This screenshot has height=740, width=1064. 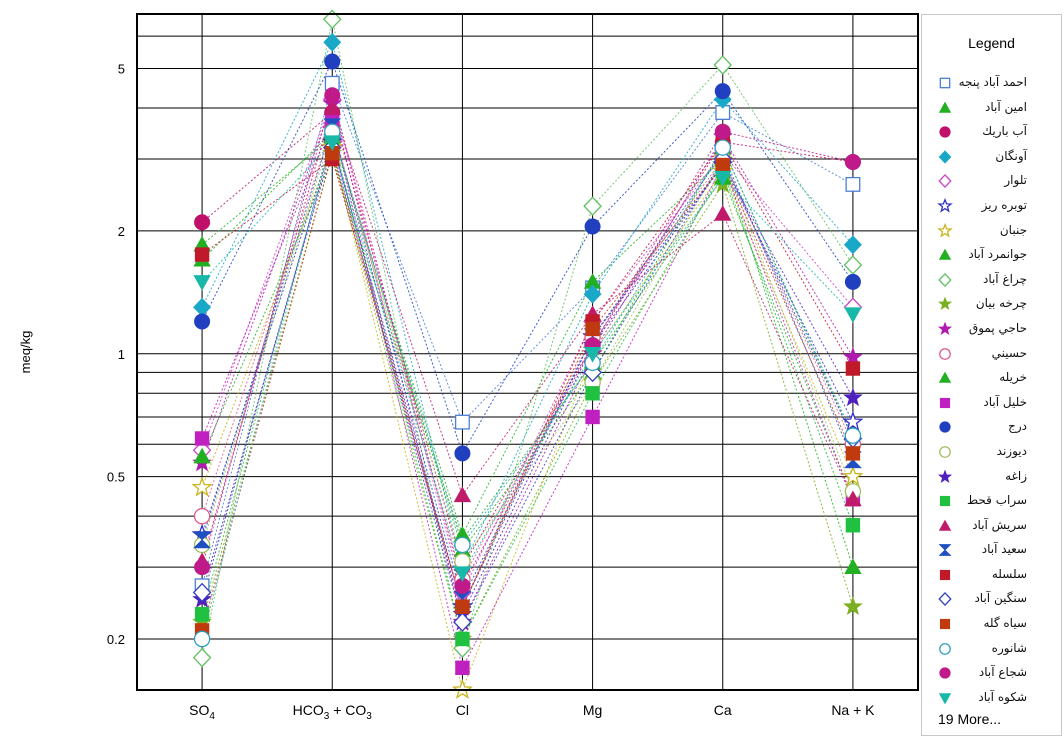 I want to click on x-axis-ticks: SO4 HCO3 + CO3 Cl Mg Ca Na + K, so click(x=532, y=712).